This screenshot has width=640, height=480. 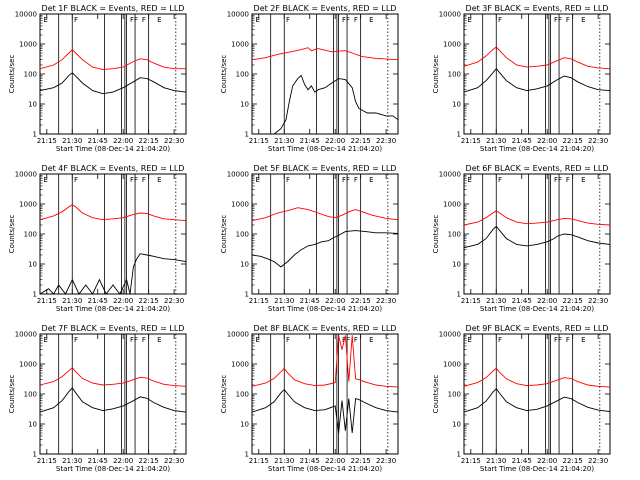 What do you see at coordinates (113, 328) in the screenshot?
I see `panel-title: Det 7F BLACK = Events, RED = LLD` at bounding box center [113, 328].